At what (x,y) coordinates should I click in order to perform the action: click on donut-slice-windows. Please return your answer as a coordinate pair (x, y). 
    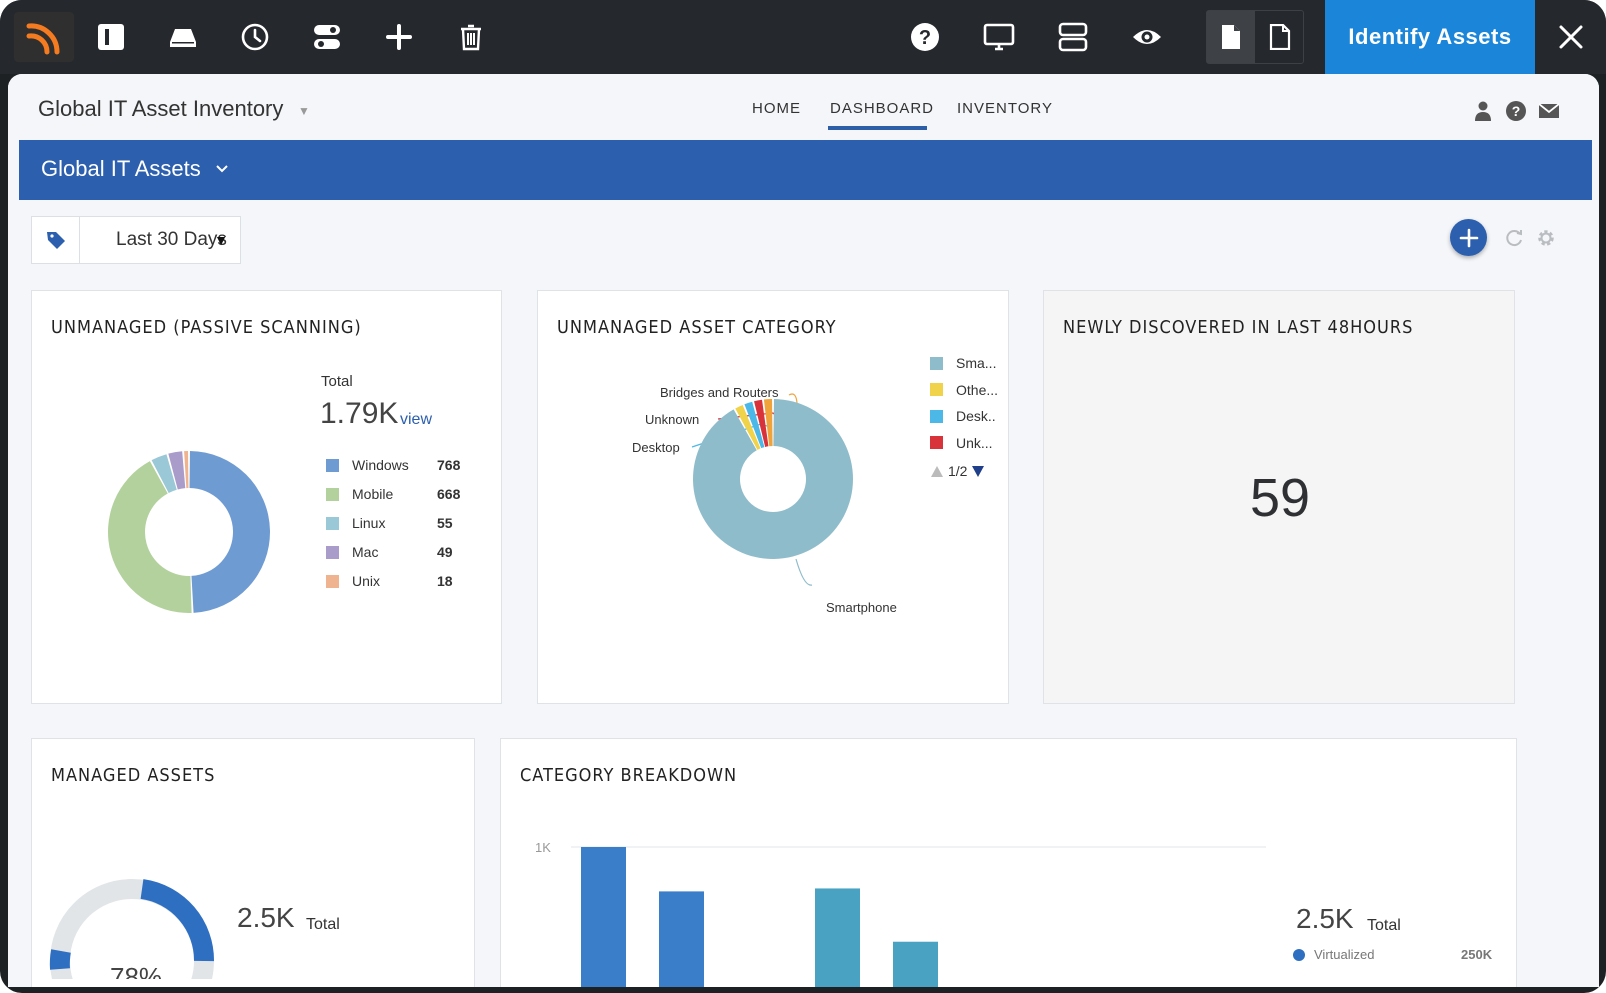
    Looking at the image, I should click on (230, 532).